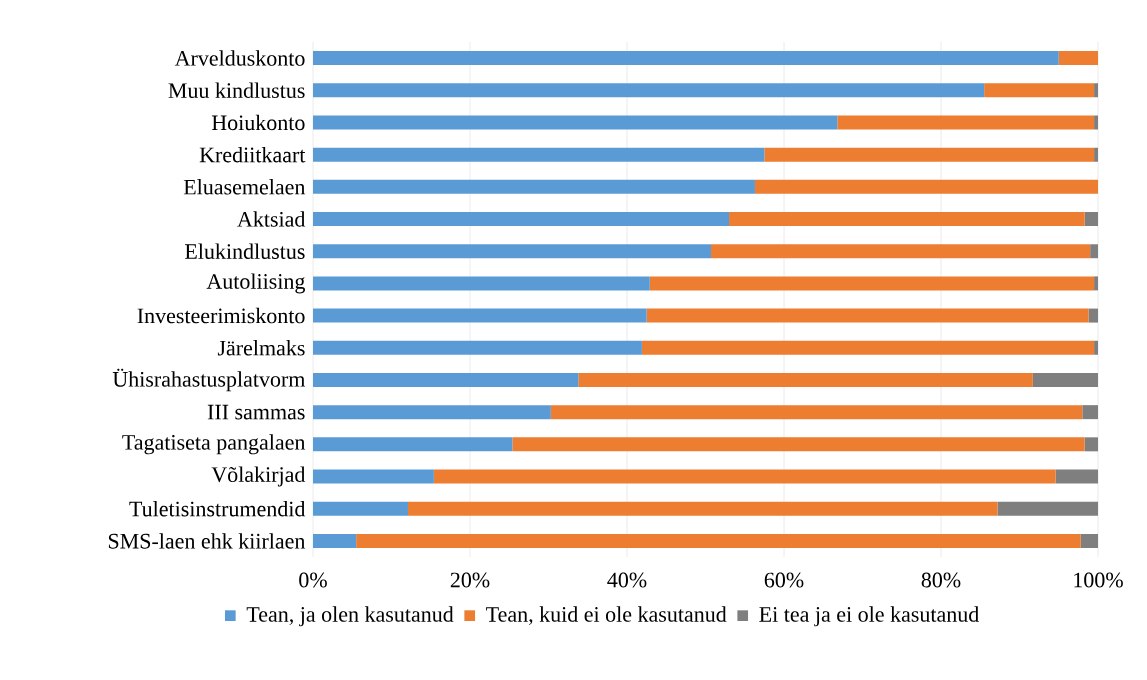  What do you see at coordinates (261, 348) in the screenshot?
I see `y-tick-label: Järelmaks` at bounding box center [261, 348].